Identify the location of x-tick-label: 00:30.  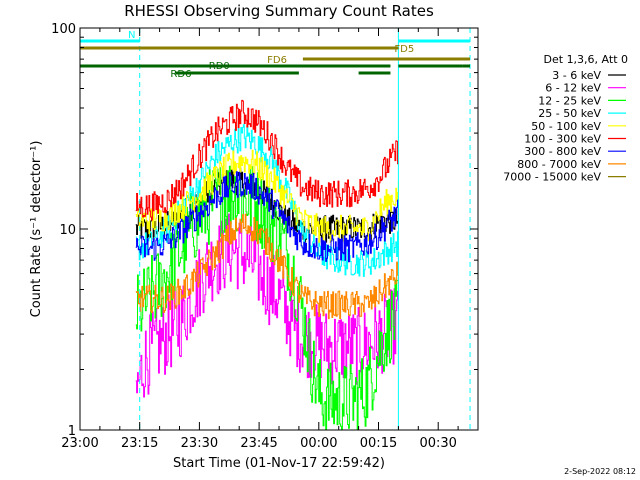
(437, 443).